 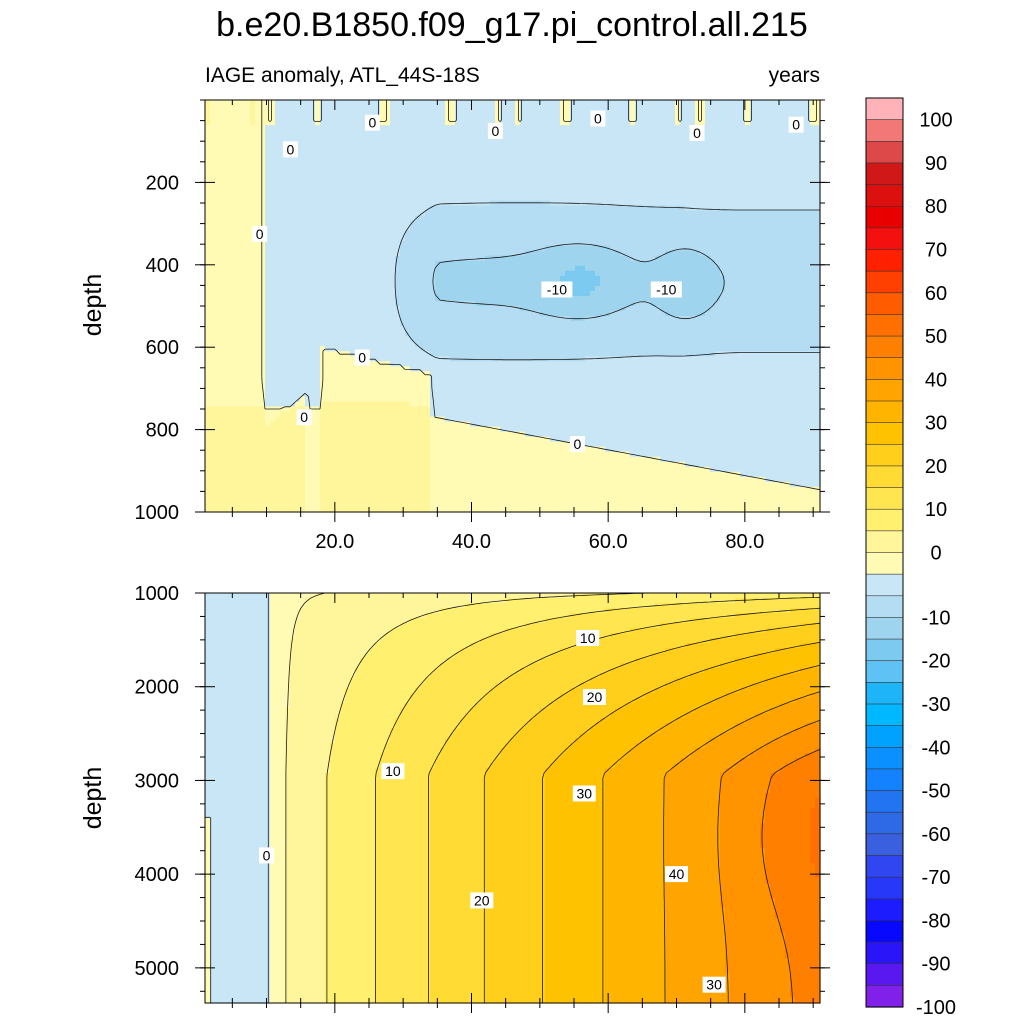 I want to click on chart-subtitle-right: years, so click(x=794, y=75).